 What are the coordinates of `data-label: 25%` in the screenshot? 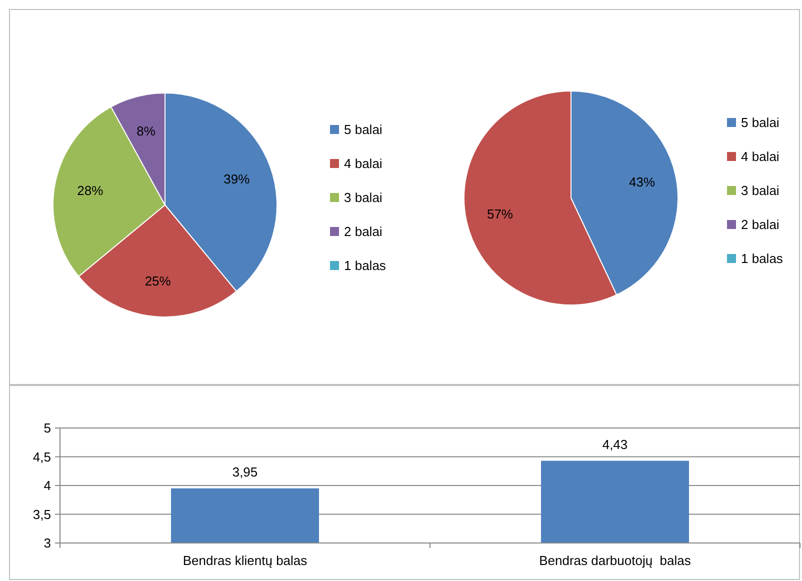 It's located at (158, 280).